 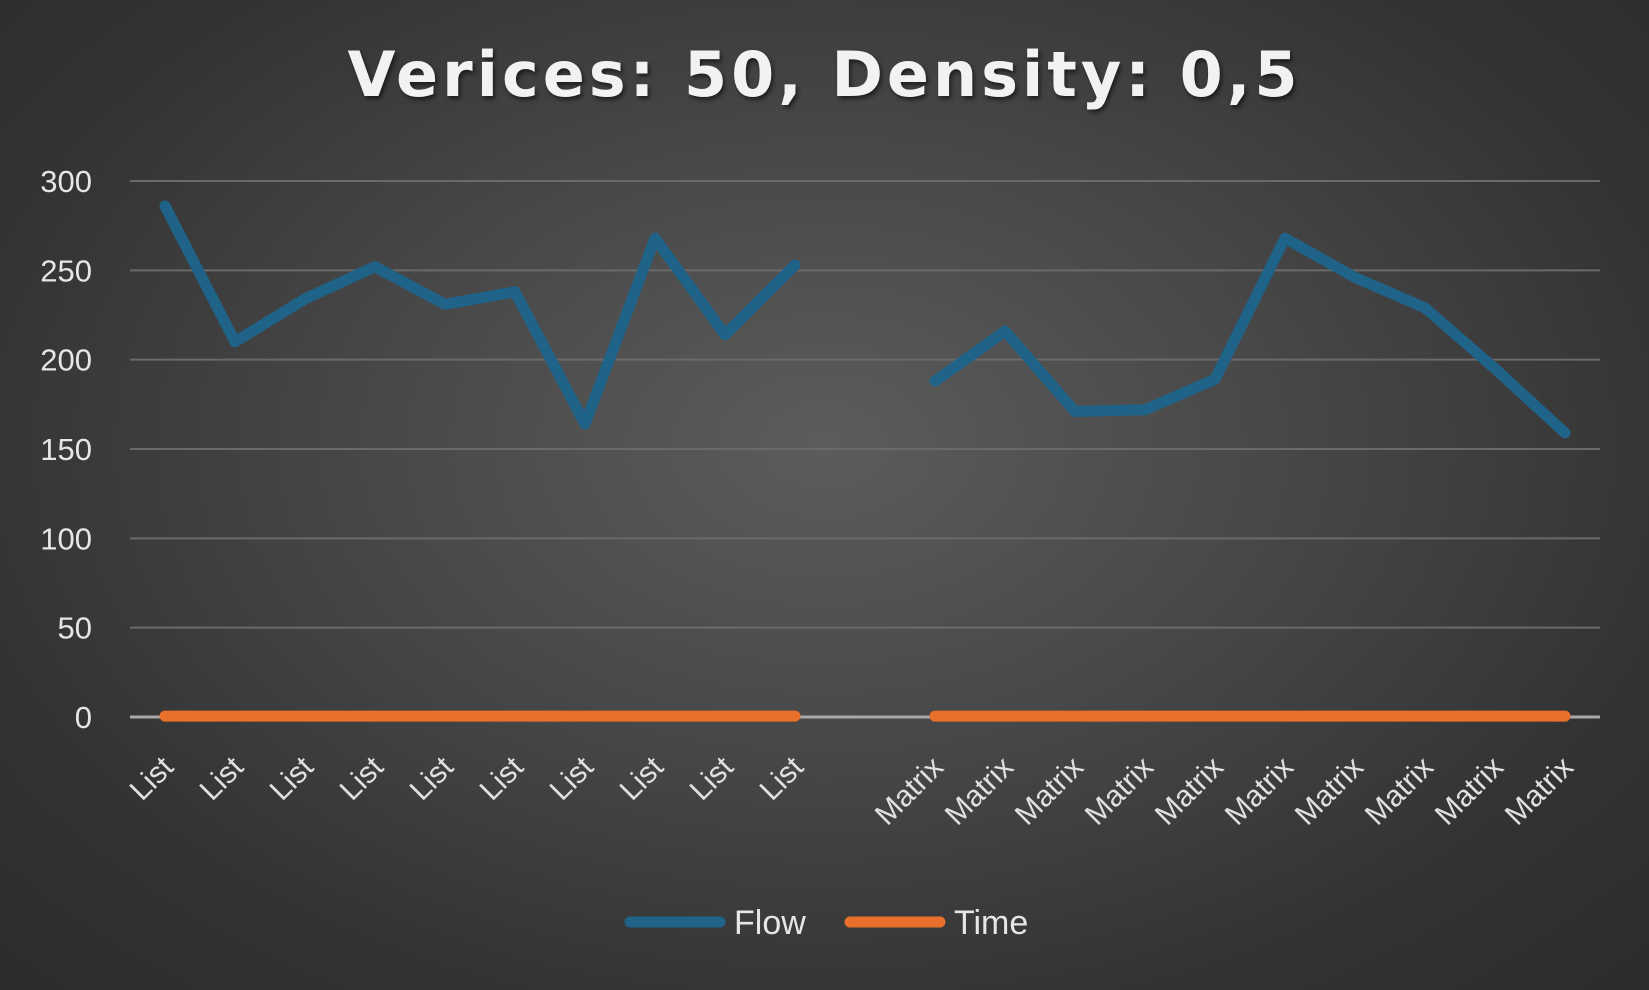 What do you see at coordinates (991, 923) in the screenshot?
I see `legend-label-time: Time` at bounding box center [991, 923].